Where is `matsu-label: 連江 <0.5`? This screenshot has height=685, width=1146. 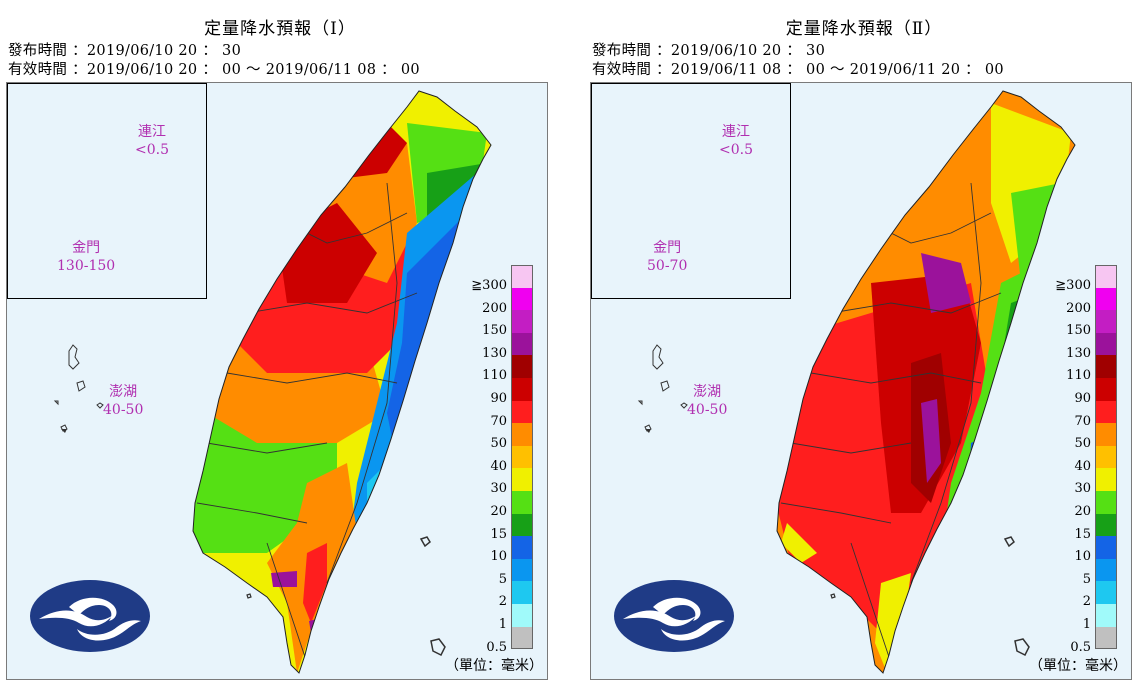 matsu-label: 連江 <0.5 is located at coordinates (736, 141).